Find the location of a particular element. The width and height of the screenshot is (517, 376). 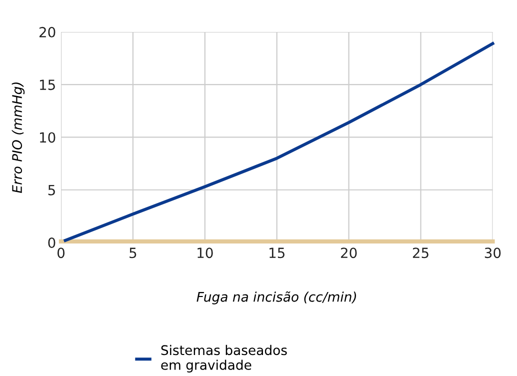

y-axis-title: Erro PIO (mmHg) is located at coordinates (18, 137).